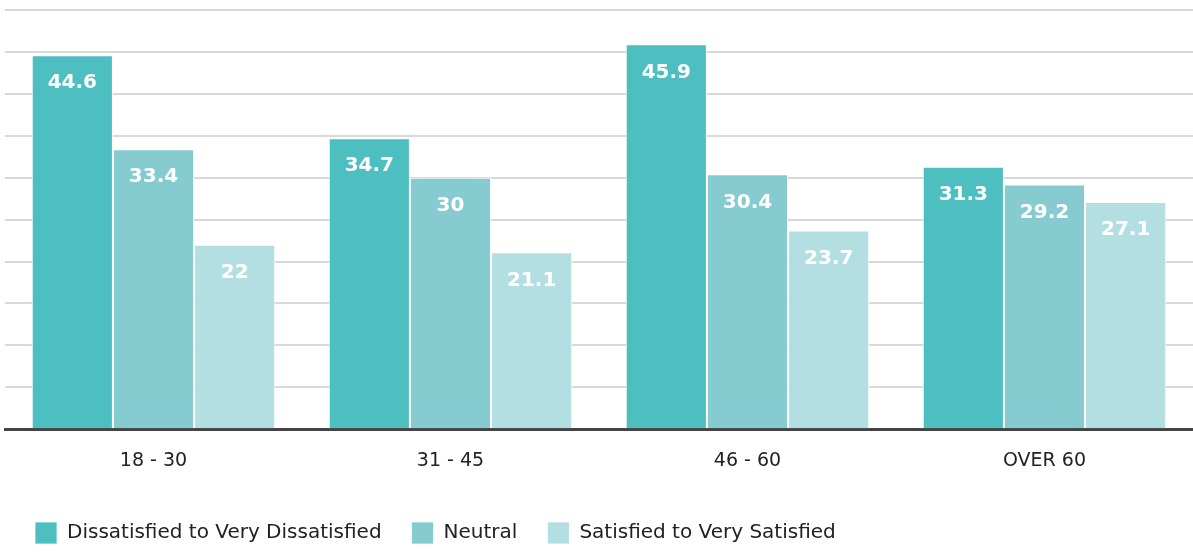  I want to click on data-label: 45.9, so click(666, 70).